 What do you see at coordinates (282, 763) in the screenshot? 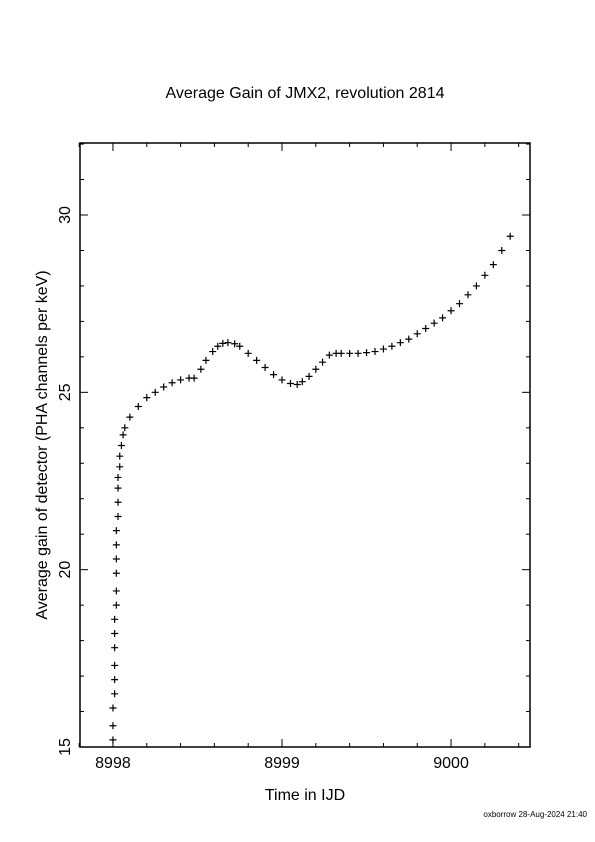
I see `x-tick-label: 8999` at bounding box center [282, 763].